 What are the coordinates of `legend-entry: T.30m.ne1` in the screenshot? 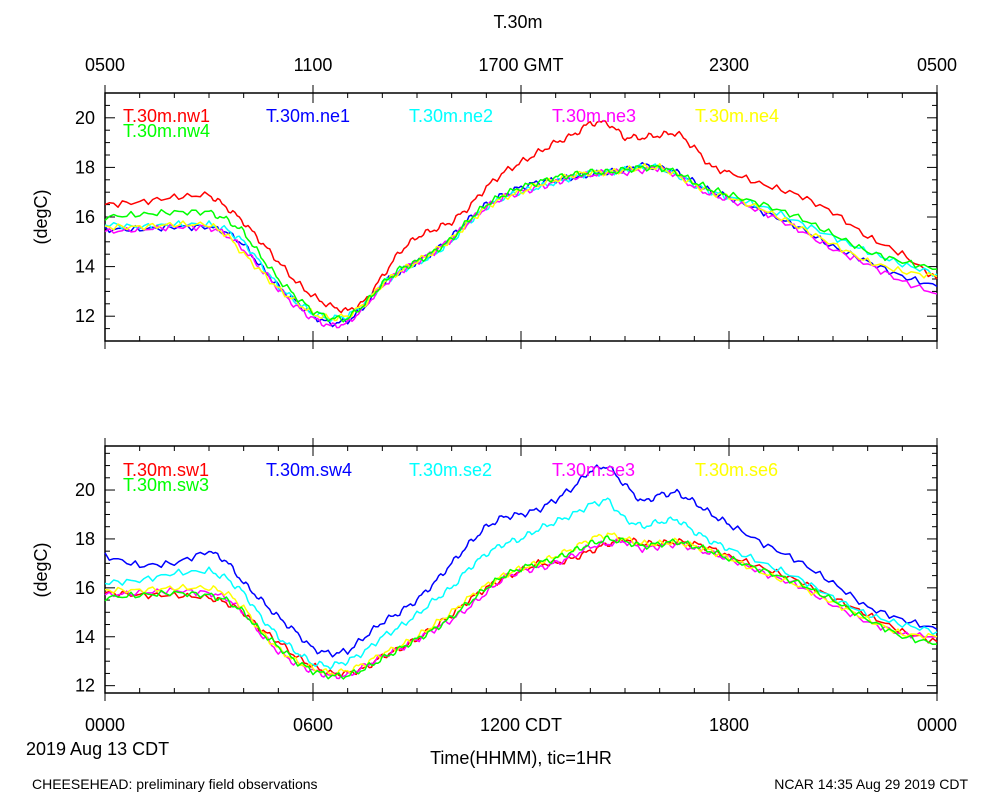 It's located at (308, 116).